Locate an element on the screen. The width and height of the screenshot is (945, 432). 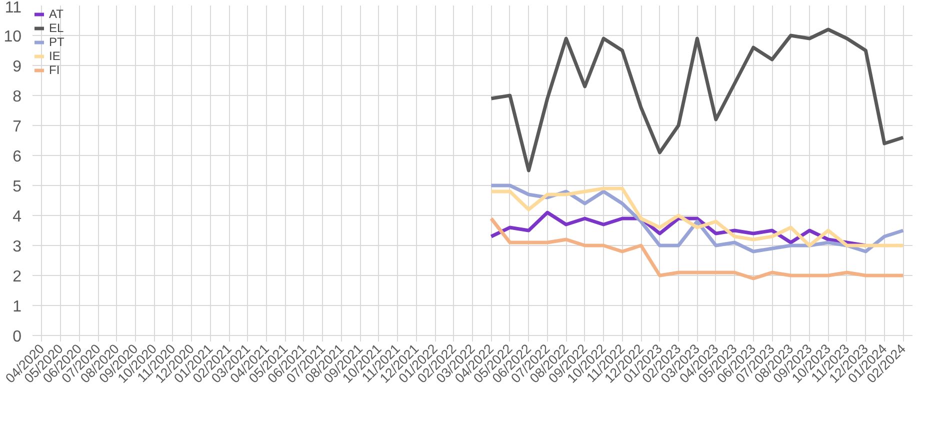
y-tick-label: 3 is located at coordinates (17, 247).